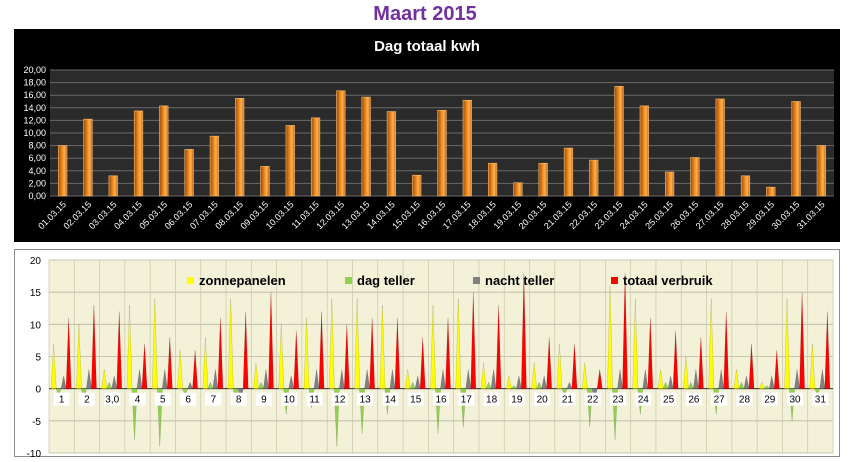 This screenshot has height=462, width=850. Describe the element at coordinates (264, 400) in the screenshot. I see `x-tick-label: 9` at that location.